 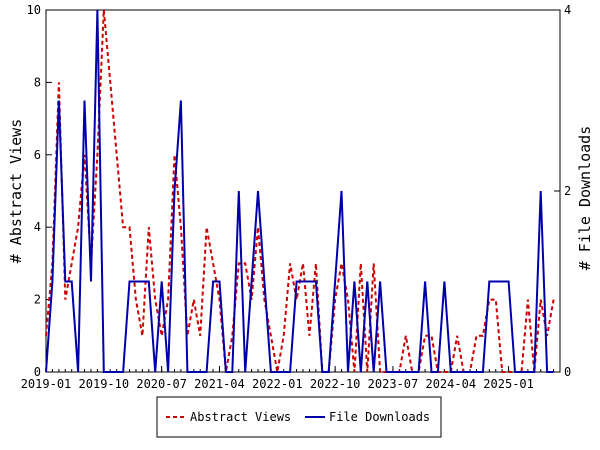 I want to click on y-left-axis-ticks: 0 2 4 6 8 10, so click(x=39, y=191).